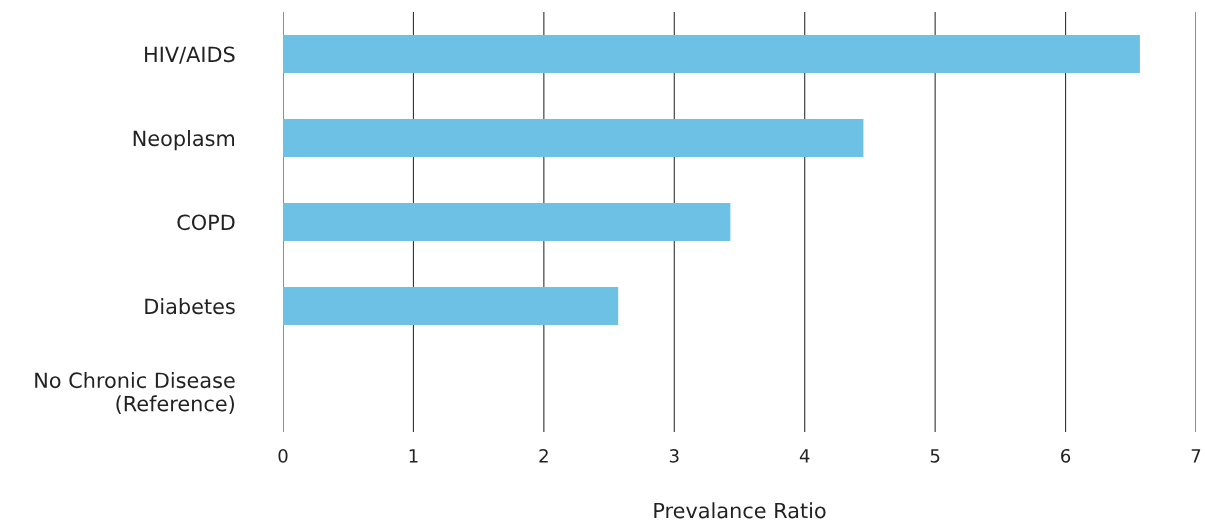 This screenshot has height=526, width=1205. I want to click on x-tick-label: 5, so click(935, 456).